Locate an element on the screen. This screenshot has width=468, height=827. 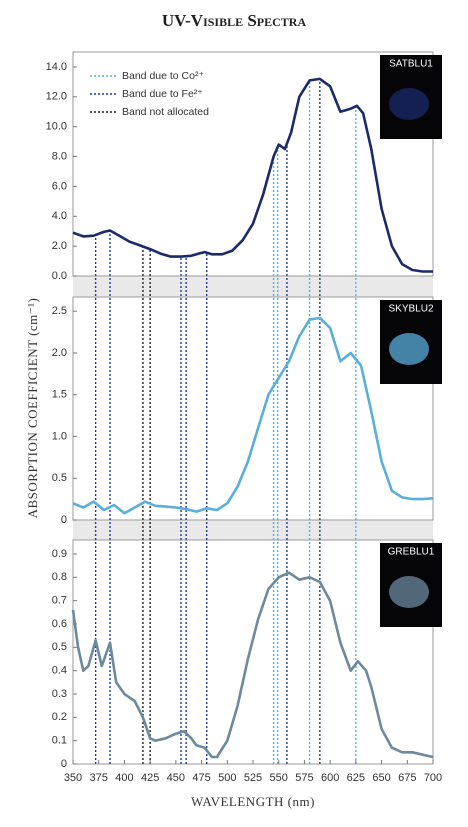
legend-label: Band not allocated is located at coordinates (165, 112).